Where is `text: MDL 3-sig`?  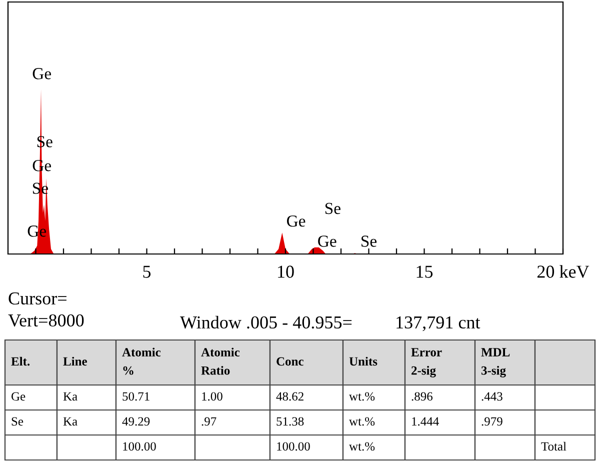
text: MDL 3-sig is located at coordinates (495, 363).